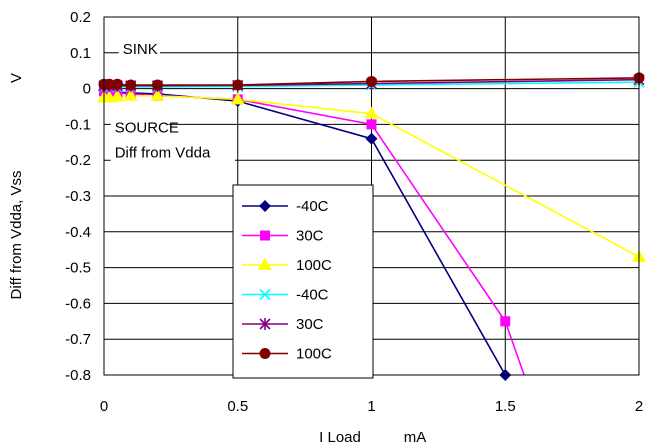 The image size is (659, 447). I want to click on y-tick-label: -0.8, so click(78, 375).